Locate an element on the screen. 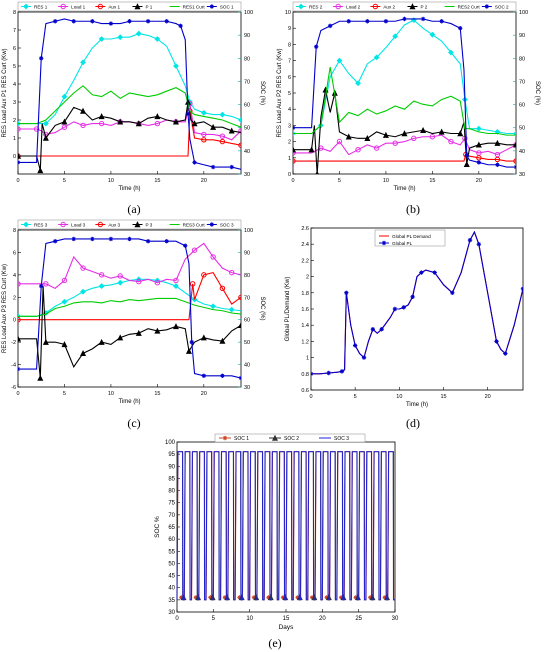 The height and width of the screenshot is (652, 550). panel-label-e: (e) is located at coordinates (275, 643).